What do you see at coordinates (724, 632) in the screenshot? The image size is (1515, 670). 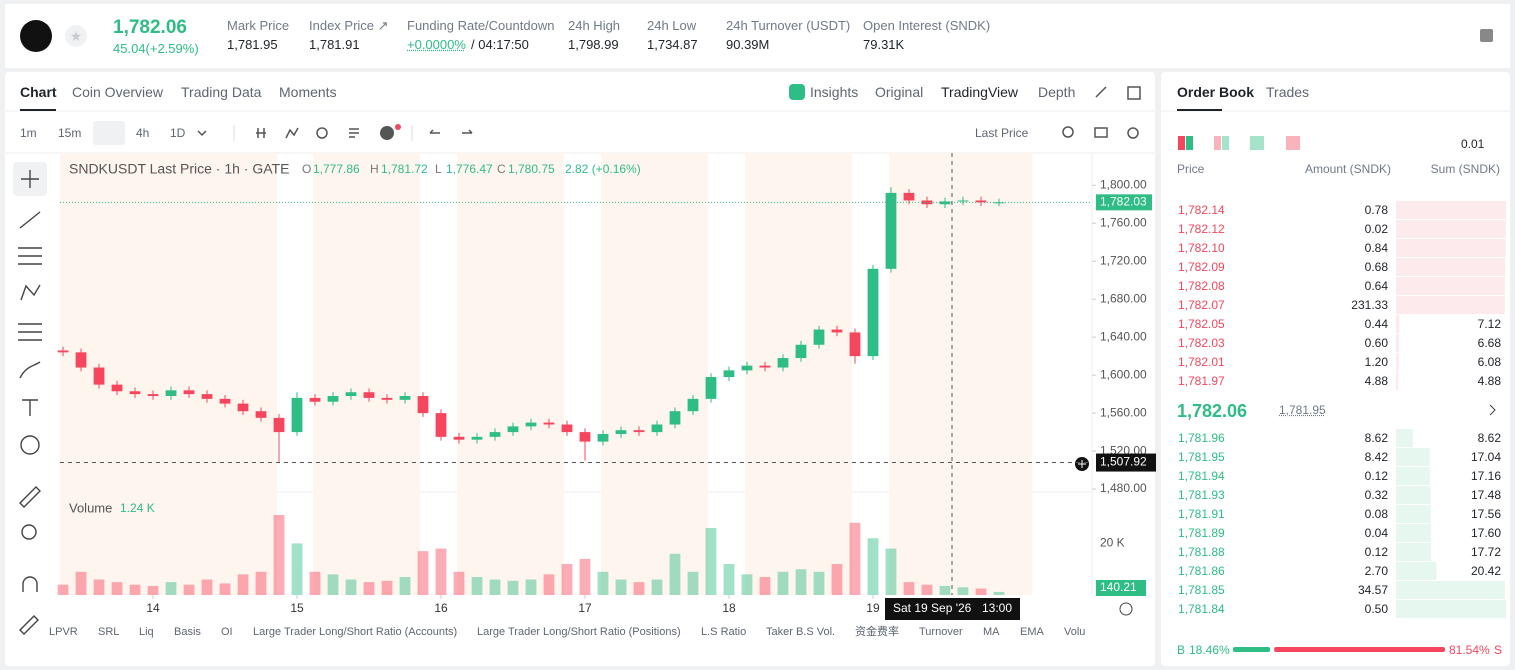 I see `indicator-tab: L.S Ratio` at bounding box center [724, 632].